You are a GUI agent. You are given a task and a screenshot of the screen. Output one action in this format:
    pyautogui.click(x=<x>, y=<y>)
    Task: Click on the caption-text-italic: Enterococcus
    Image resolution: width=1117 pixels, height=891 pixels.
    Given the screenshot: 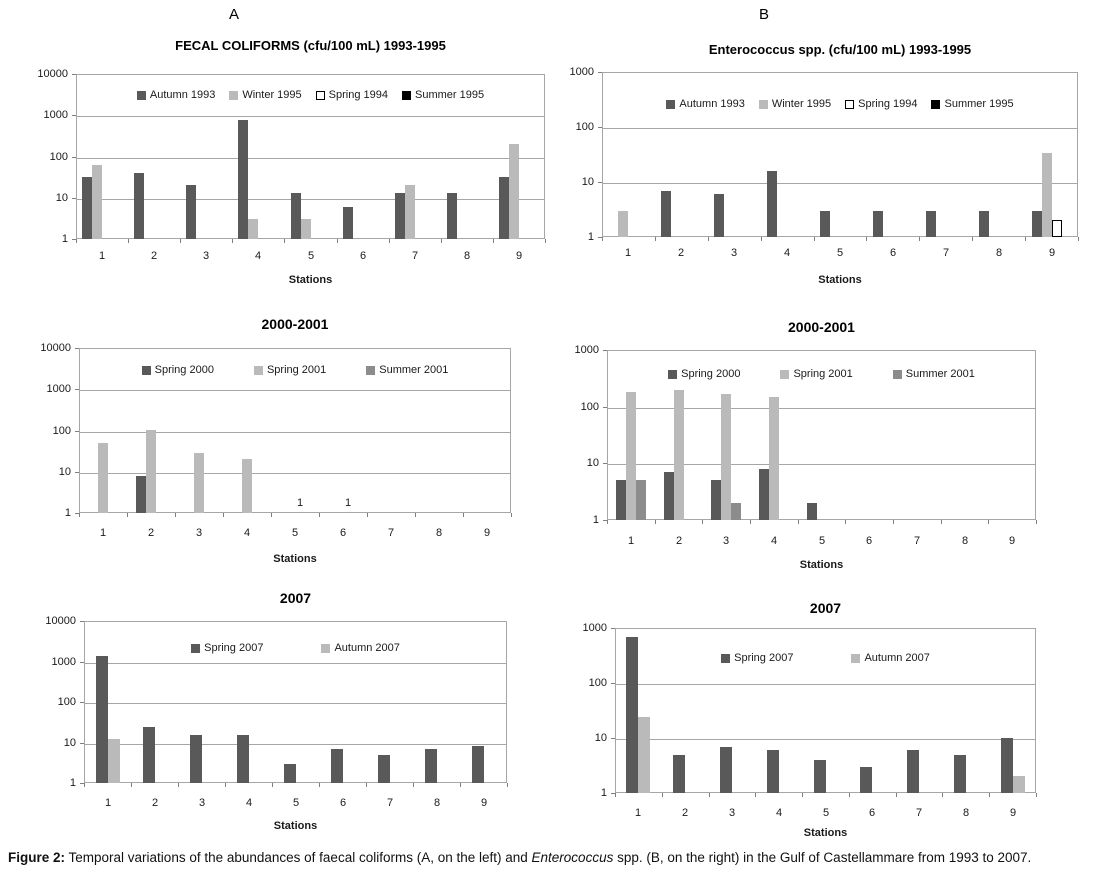 What is the action you would take?
    pyautogui.click(x=572, y=857)
    